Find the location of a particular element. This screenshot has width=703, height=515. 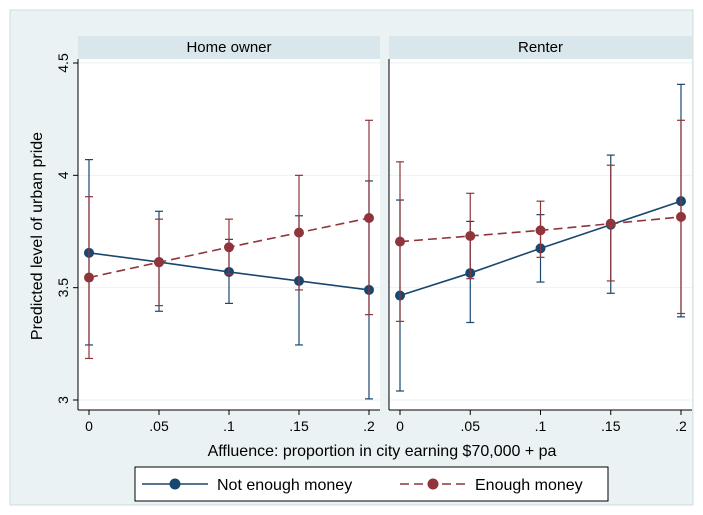

panel-title: Home owner is located at coordinates (228, 47).